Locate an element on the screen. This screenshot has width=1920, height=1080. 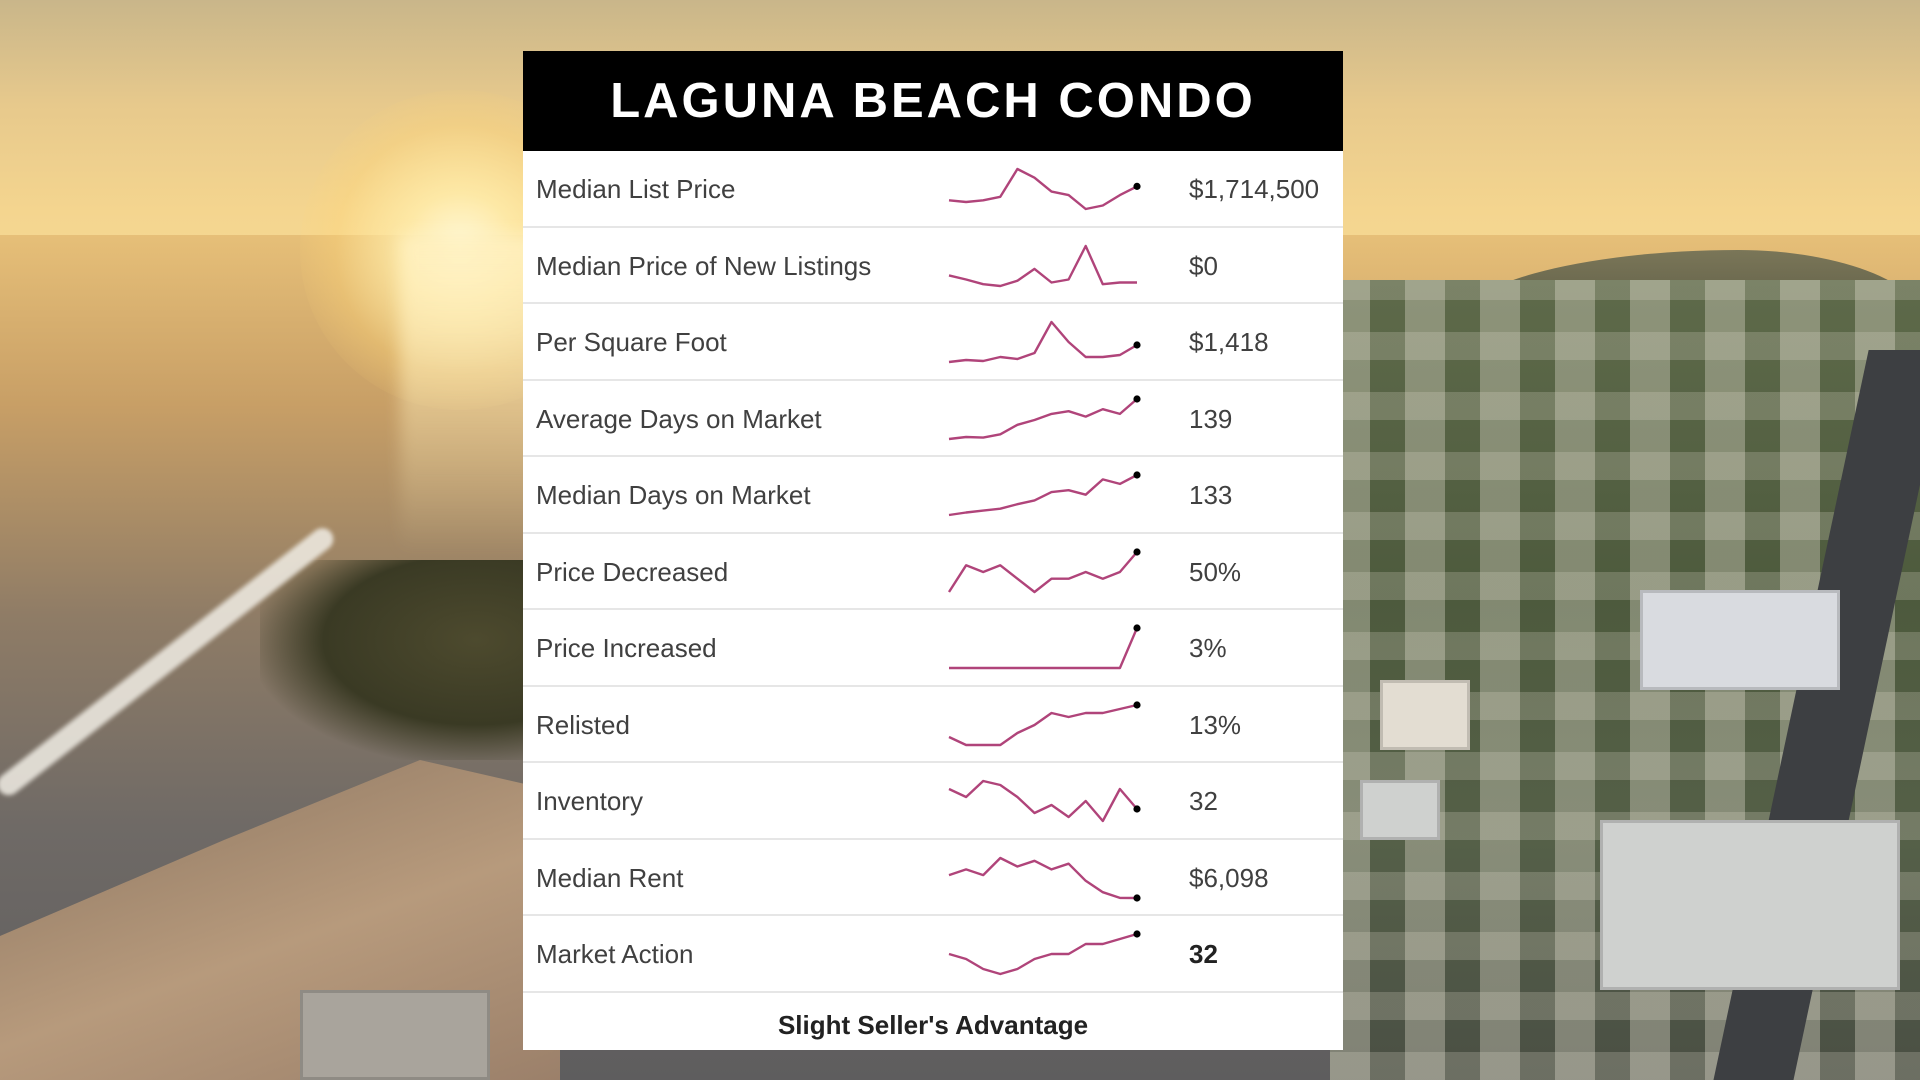
row-label: Per Square Foot is located at coordinates (631, 342).